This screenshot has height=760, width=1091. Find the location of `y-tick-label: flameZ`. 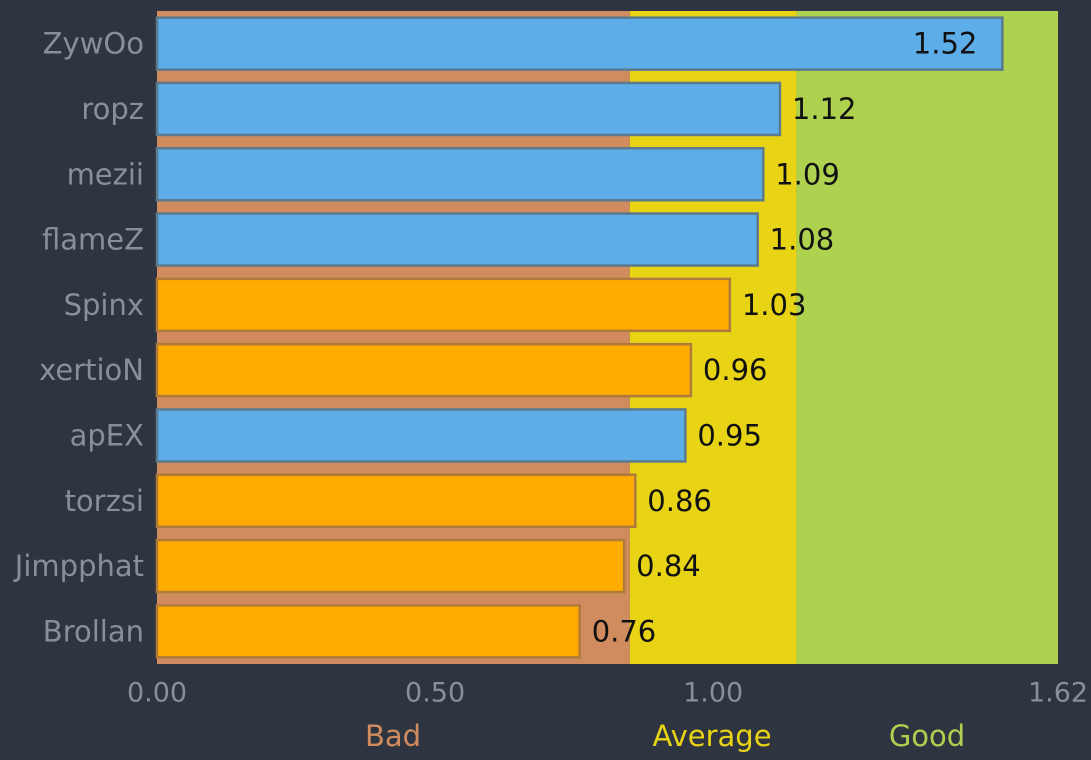

y-tick-label: flameZ is located at coordinates (93, 240).